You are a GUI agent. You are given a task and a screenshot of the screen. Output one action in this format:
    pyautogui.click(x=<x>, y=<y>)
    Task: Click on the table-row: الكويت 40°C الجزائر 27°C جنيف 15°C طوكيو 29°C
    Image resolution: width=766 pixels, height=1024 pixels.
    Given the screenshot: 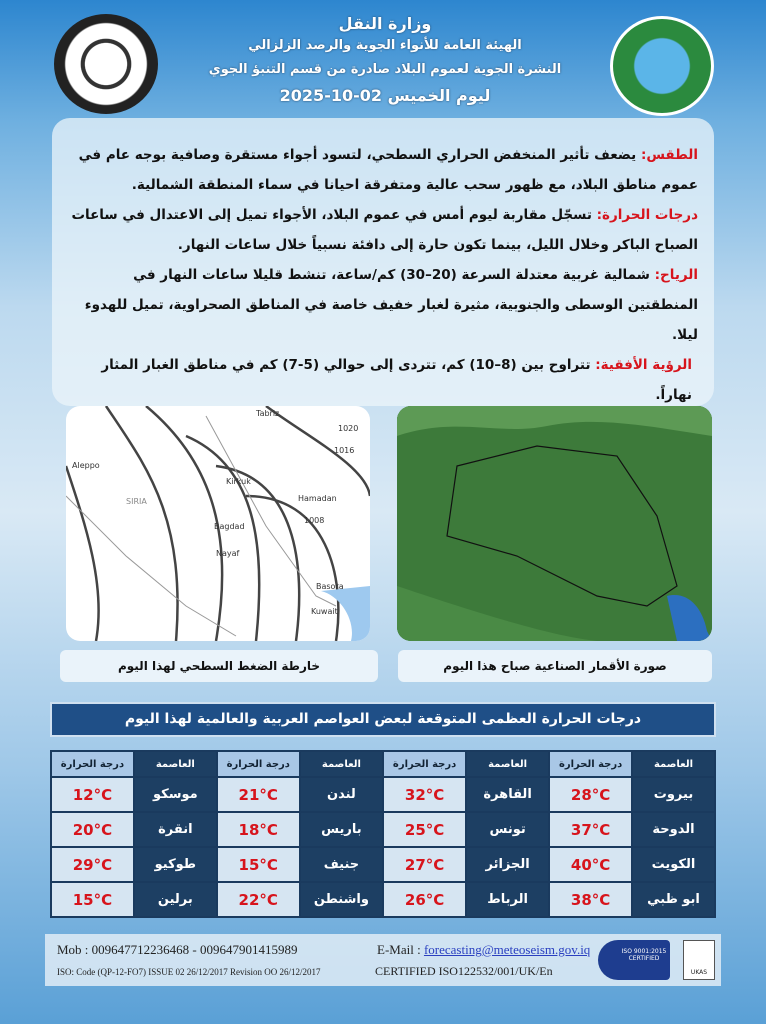 What is the action you would take?
    pyautogui.click(x=383, y=864)
    